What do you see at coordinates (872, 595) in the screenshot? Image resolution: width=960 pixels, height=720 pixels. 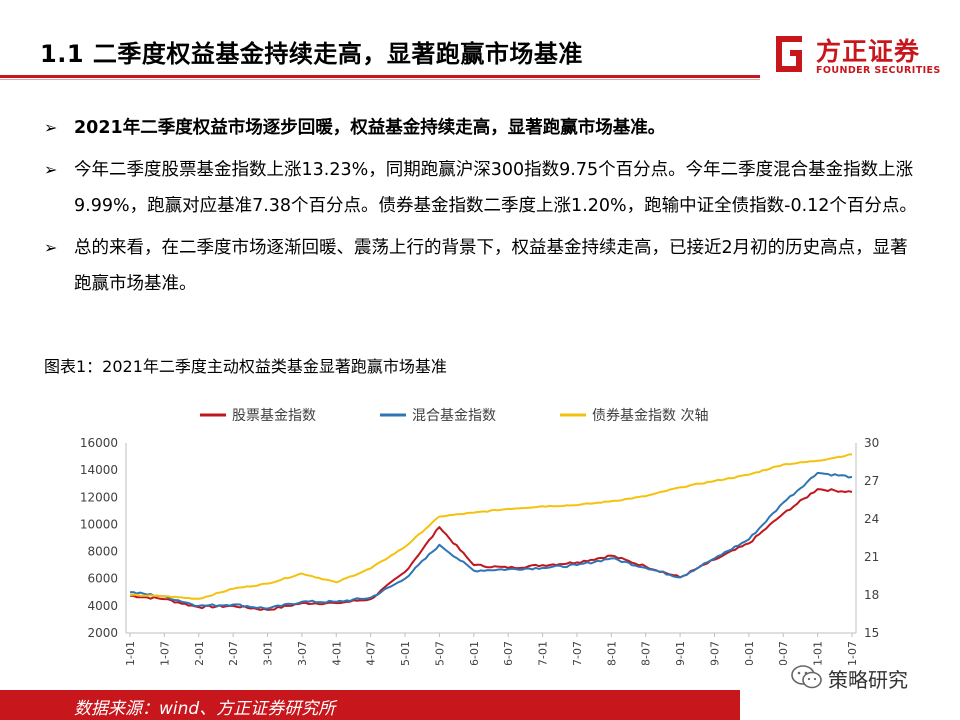 I see `y-tick-label-right: 1800` at bounding box center [872, 595].